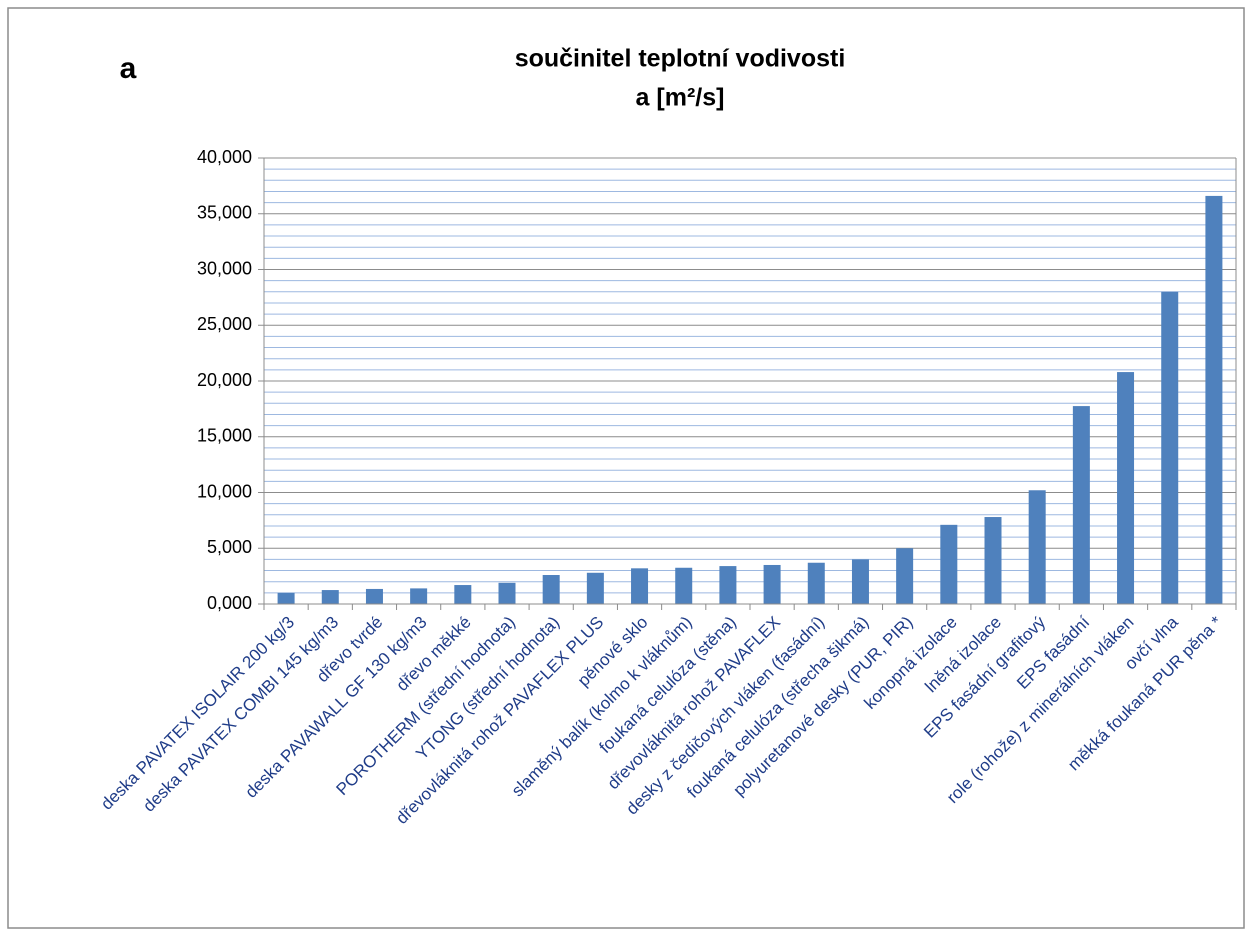  I want to click on y-tick-label: 20,000, so click(224, 380).